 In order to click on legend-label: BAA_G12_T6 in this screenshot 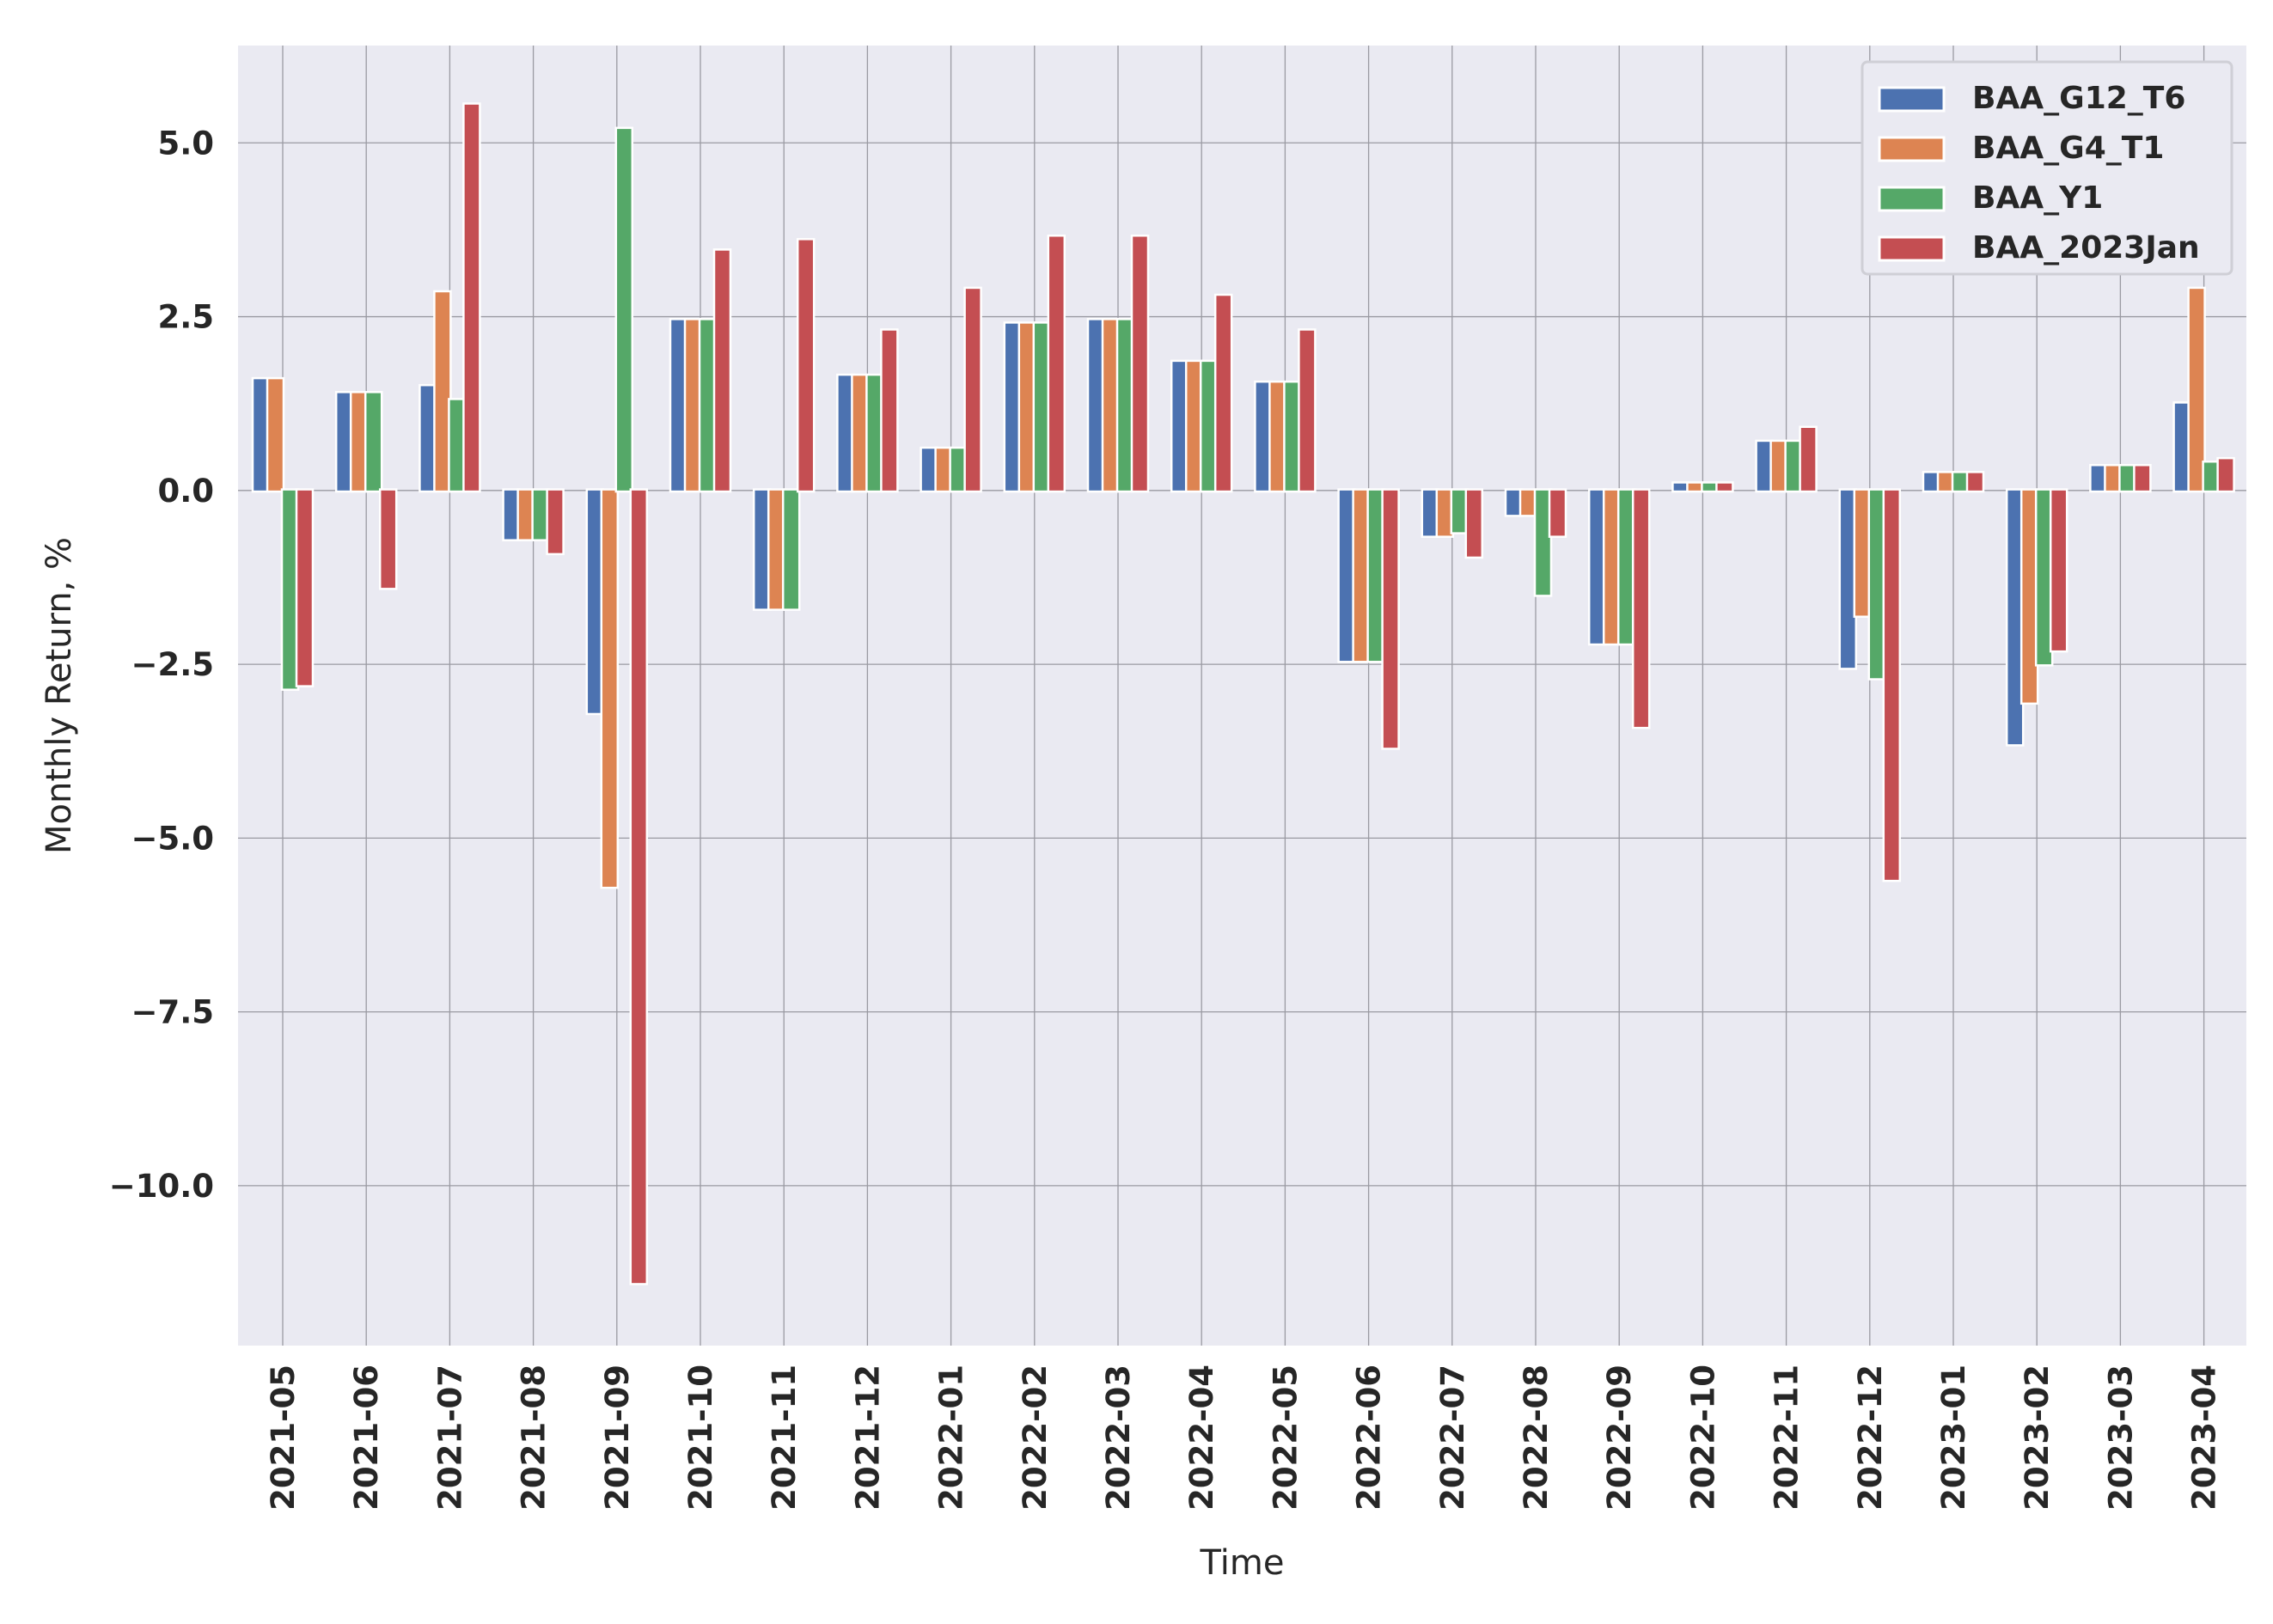, I will do `click(2078, 98)`.